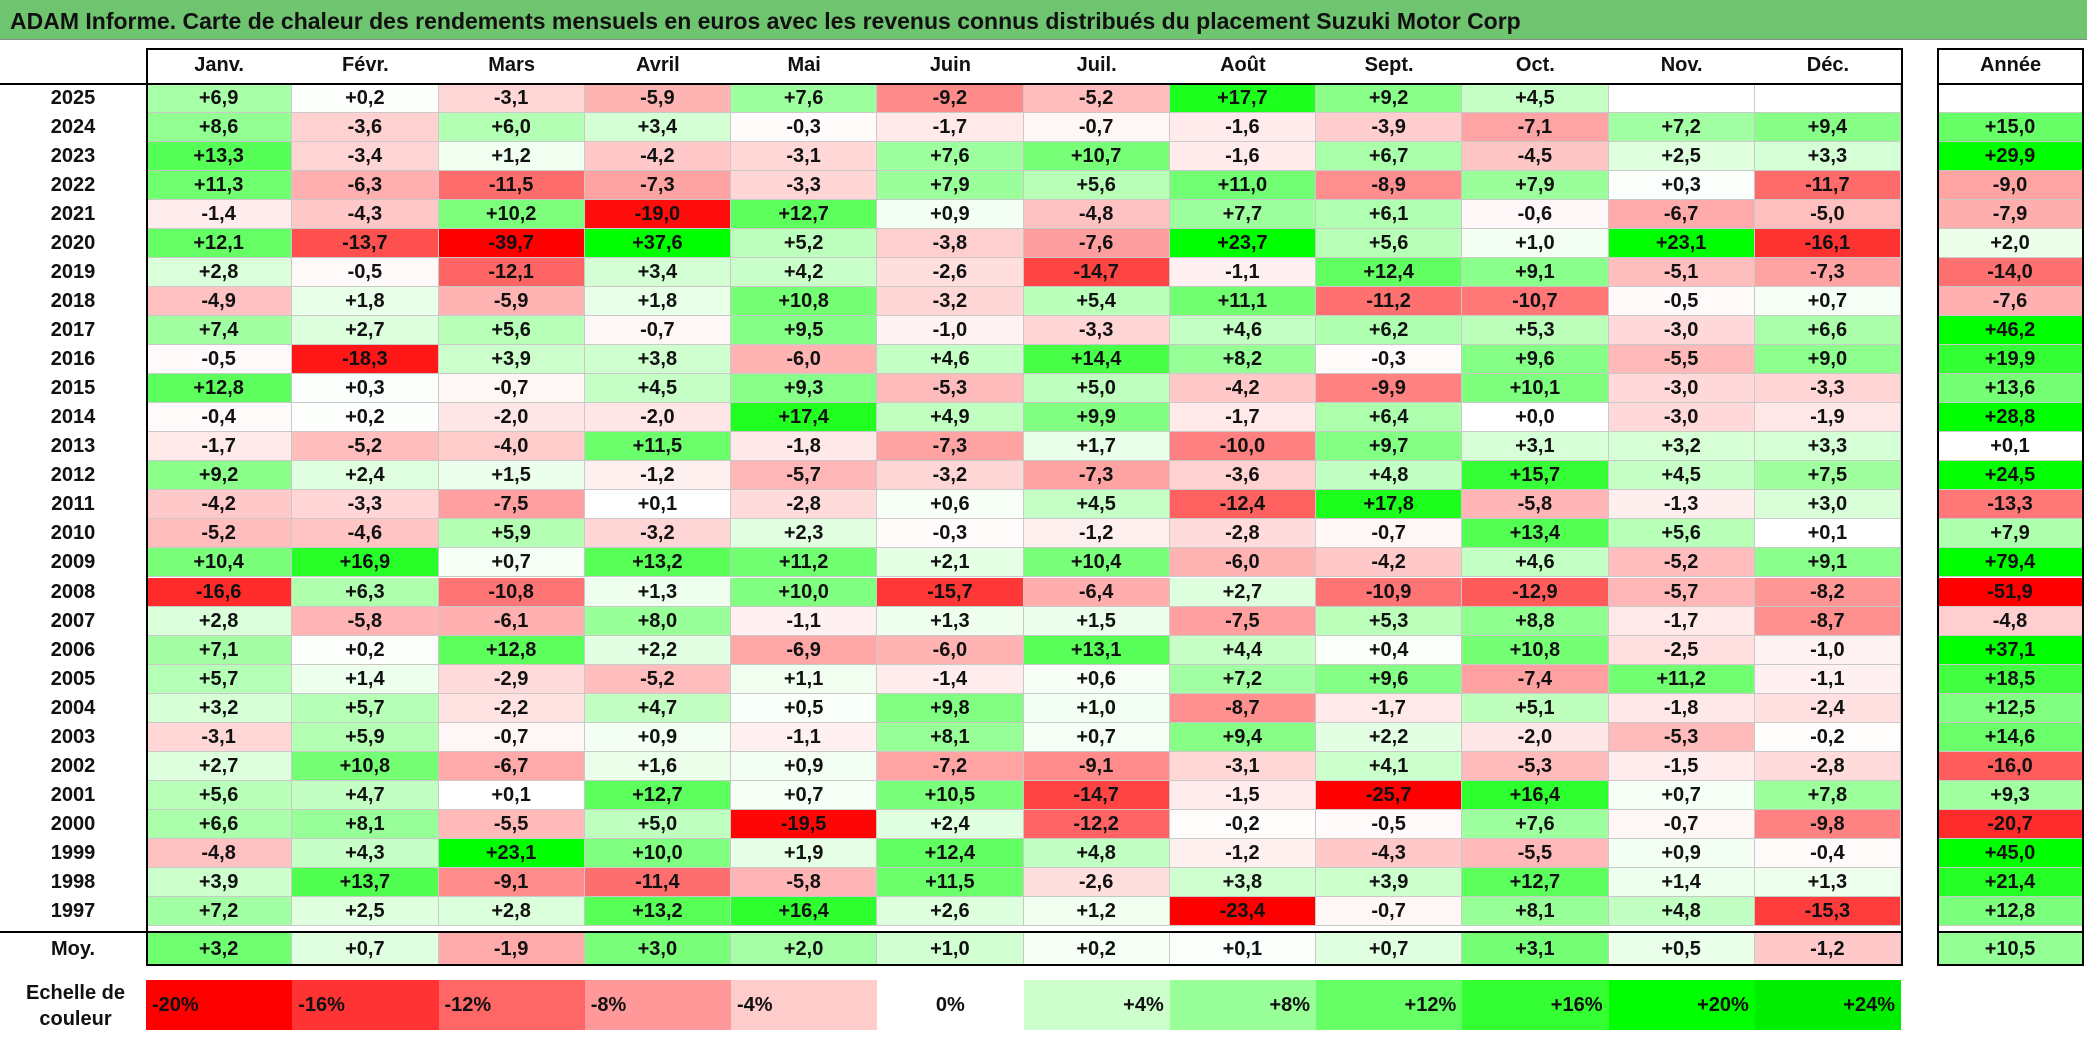  I want to click on heatmap-cell: -18,3, so click(365, 360).